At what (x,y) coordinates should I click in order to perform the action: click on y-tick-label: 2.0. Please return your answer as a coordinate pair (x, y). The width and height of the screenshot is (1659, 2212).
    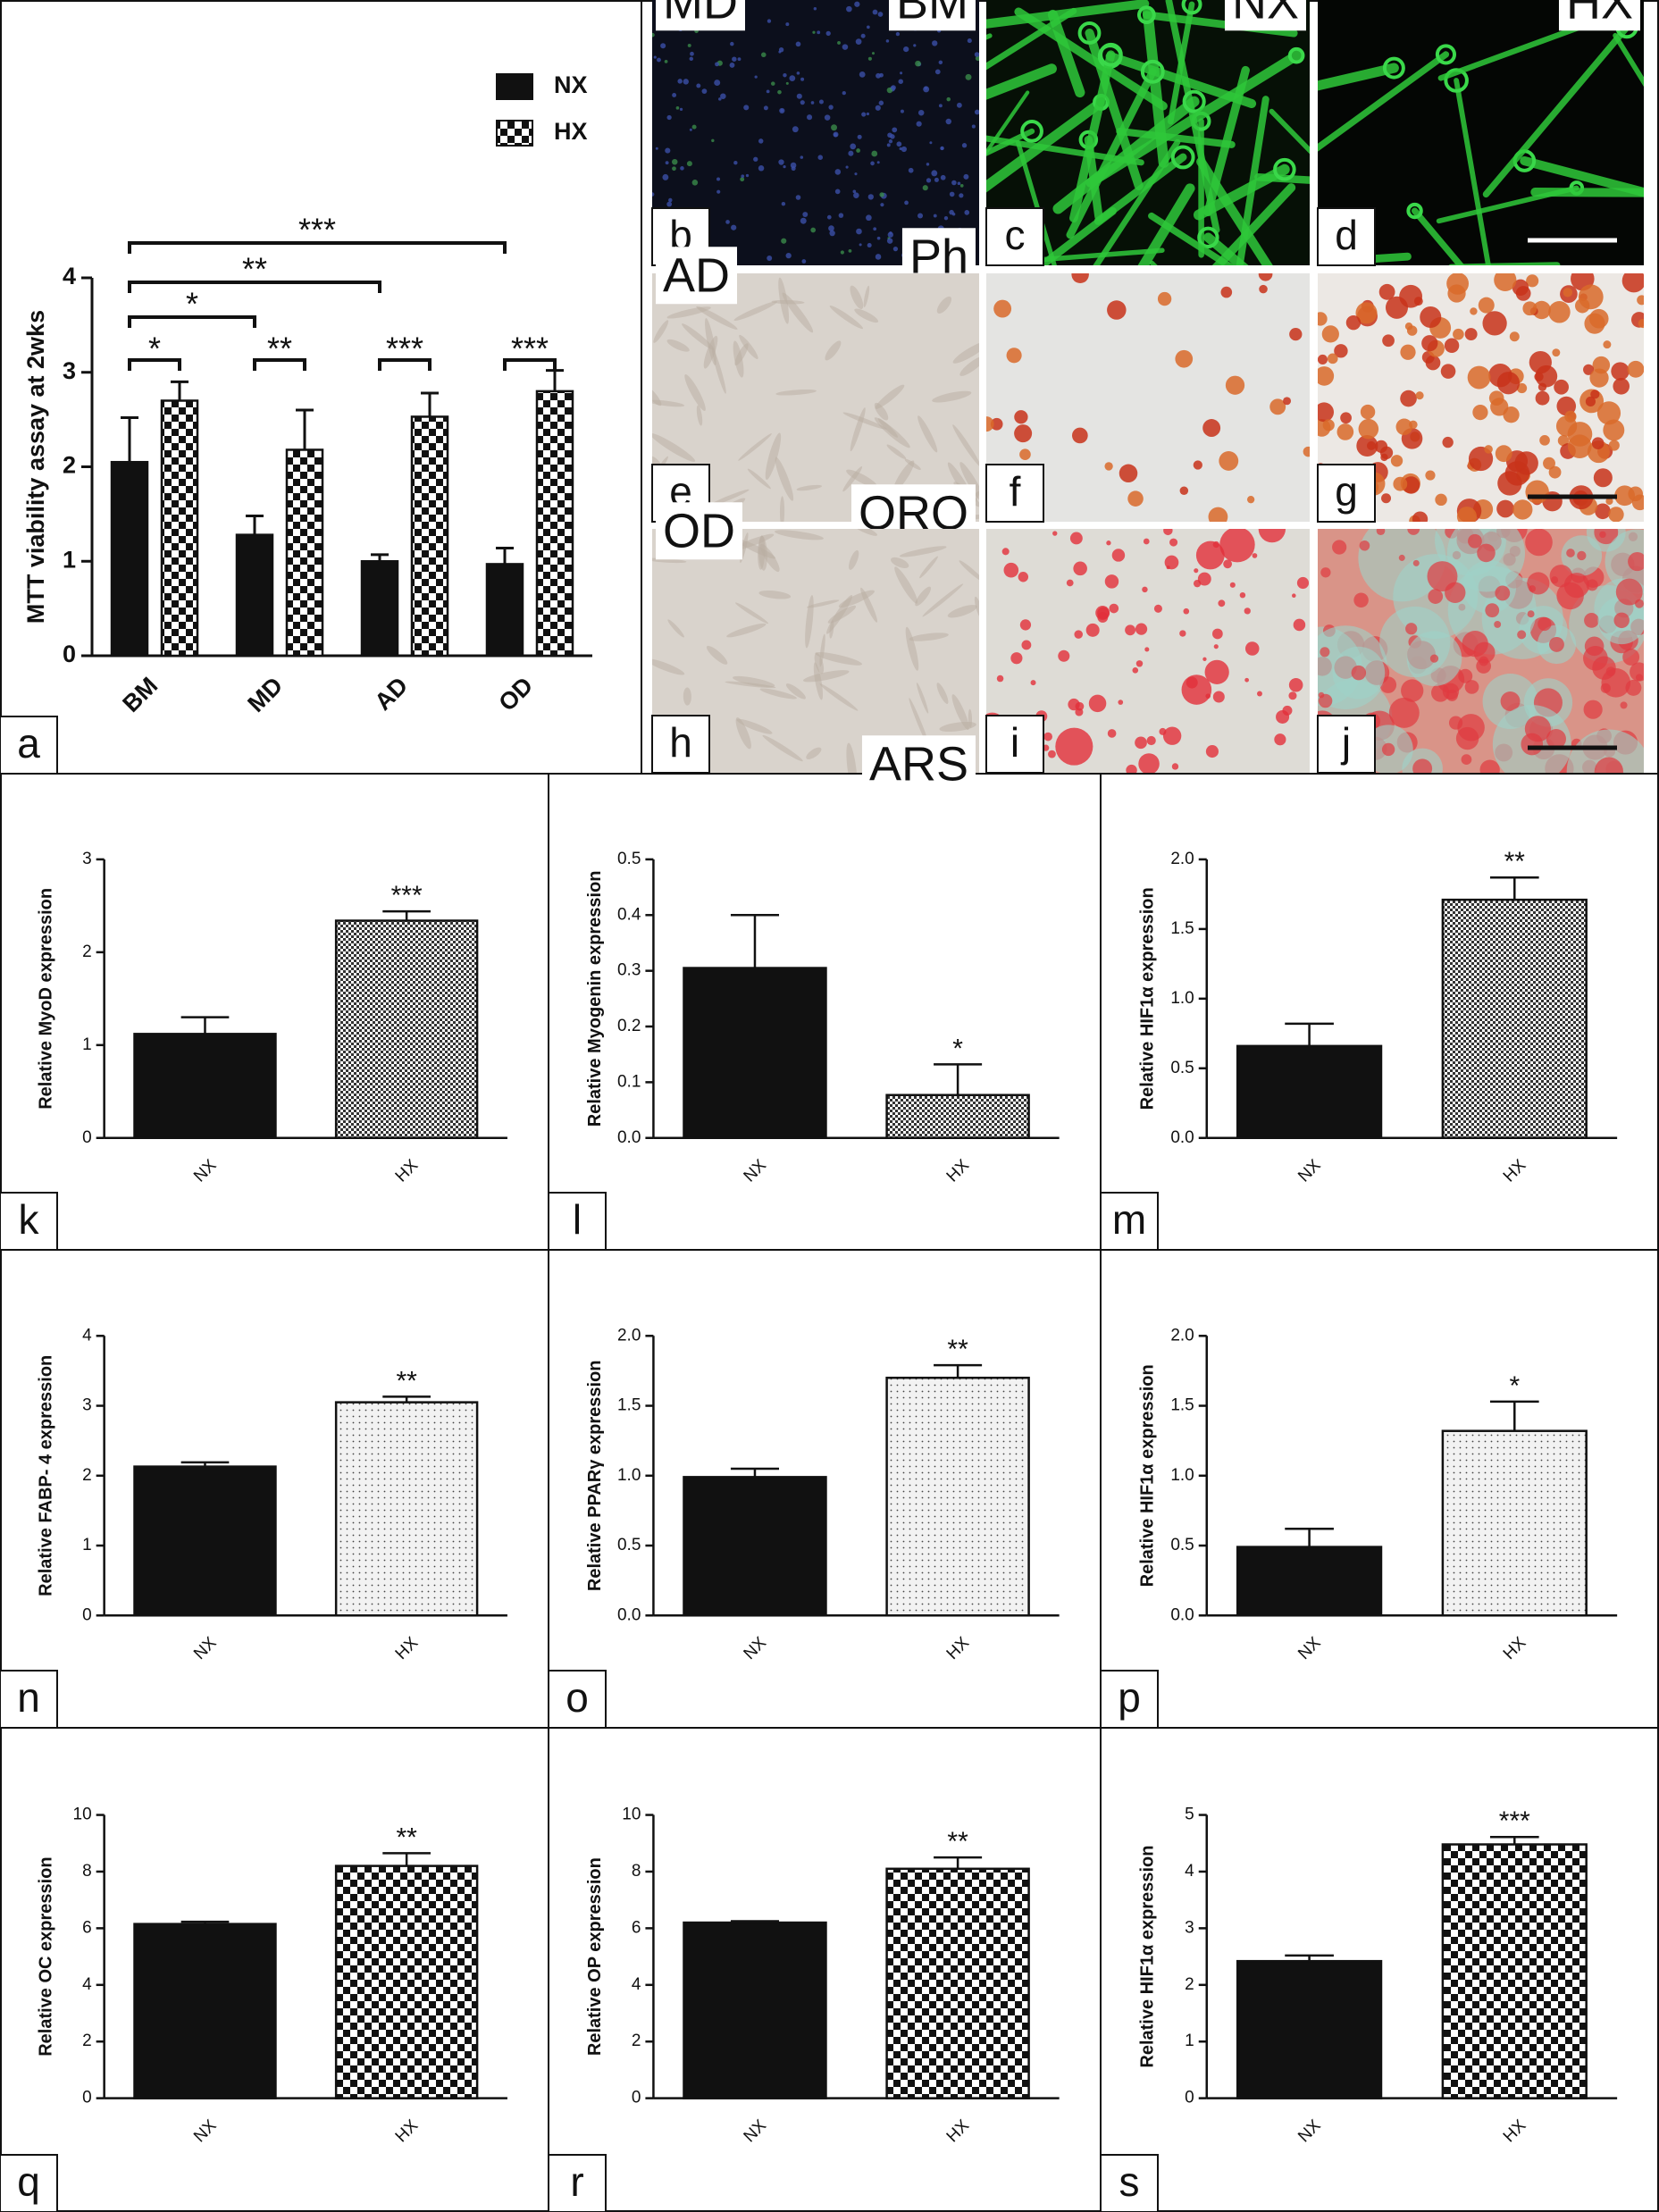
    Looking at the image, I should click on (1182, 859).